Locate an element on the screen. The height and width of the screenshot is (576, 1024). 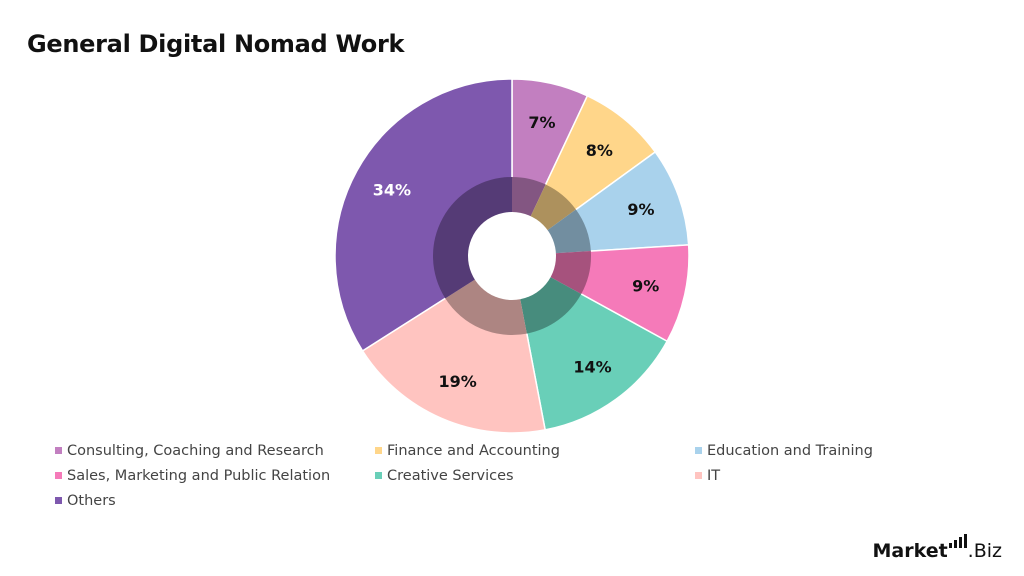
legend-label-4: Creative Services is located at coordinates (450, 475).